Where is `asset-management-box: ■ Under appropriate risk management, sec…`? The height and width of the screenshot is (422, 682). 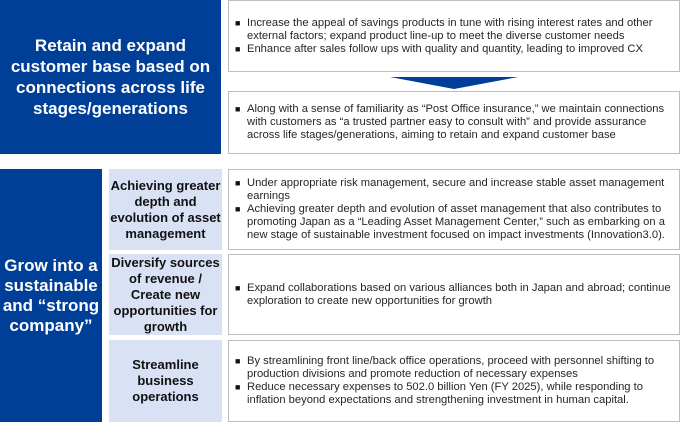 asset-management-box: ■ Under appropriate risk management, sec… is located at coordinates (454, 209).